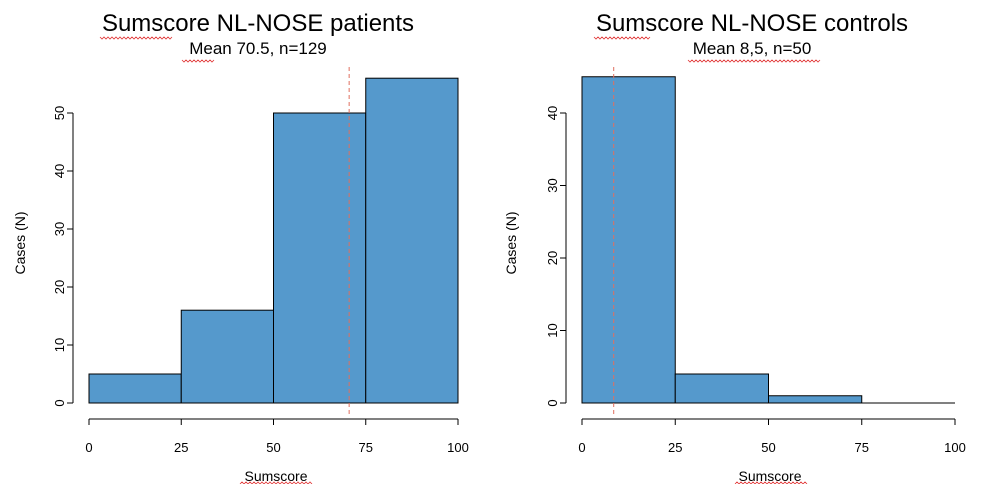 The width and height of the screenshot is (981, 484). Describe the element at coordinates (752, 48) in the screenshot. I see `chart-subtitle: Mean 8,5, n=50` at that location.